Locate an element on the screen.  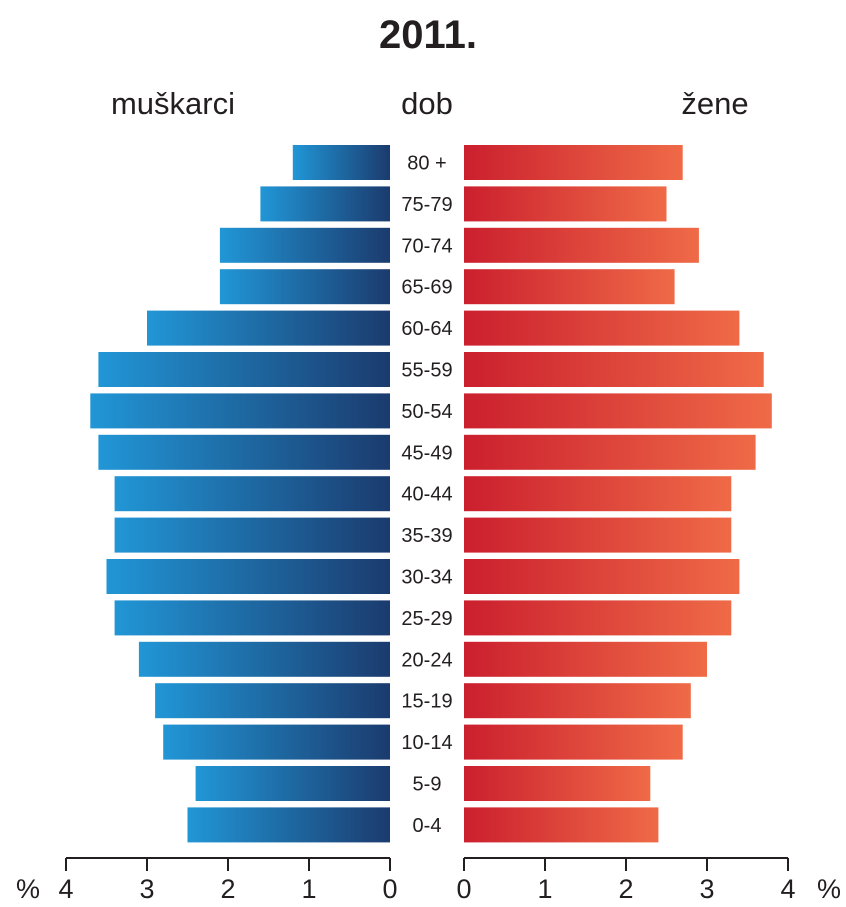
age-group-label: 30-34 is located at coordinates (426, 578).